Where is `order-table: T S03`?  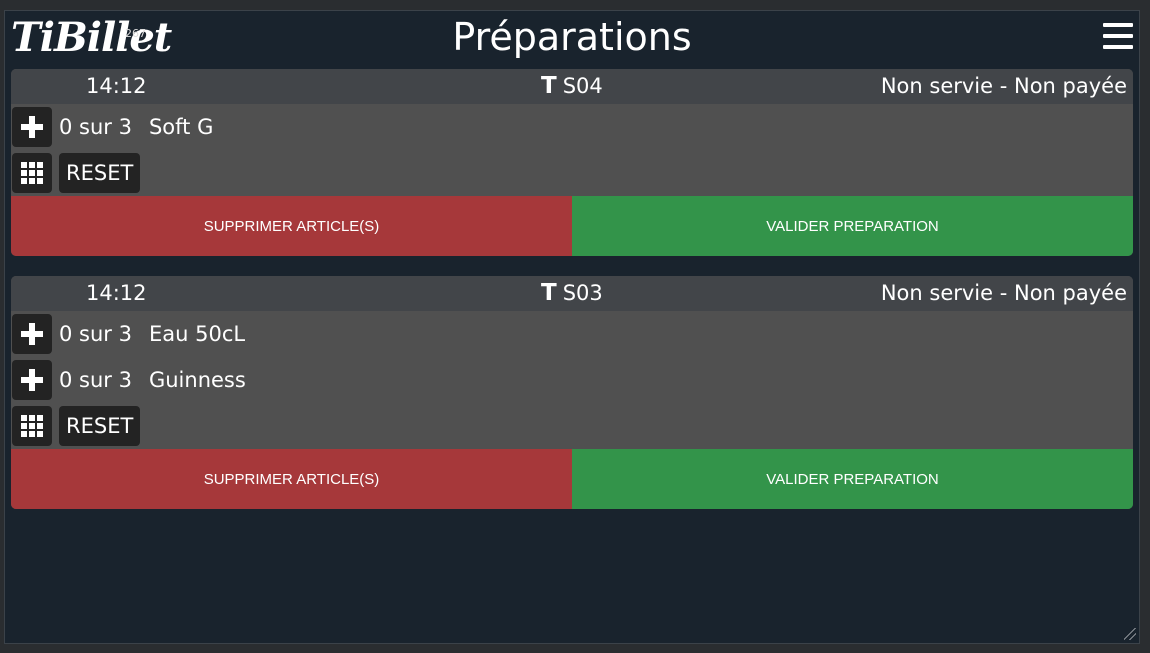
order-table: T S03 is located at coordinates (572, 293).